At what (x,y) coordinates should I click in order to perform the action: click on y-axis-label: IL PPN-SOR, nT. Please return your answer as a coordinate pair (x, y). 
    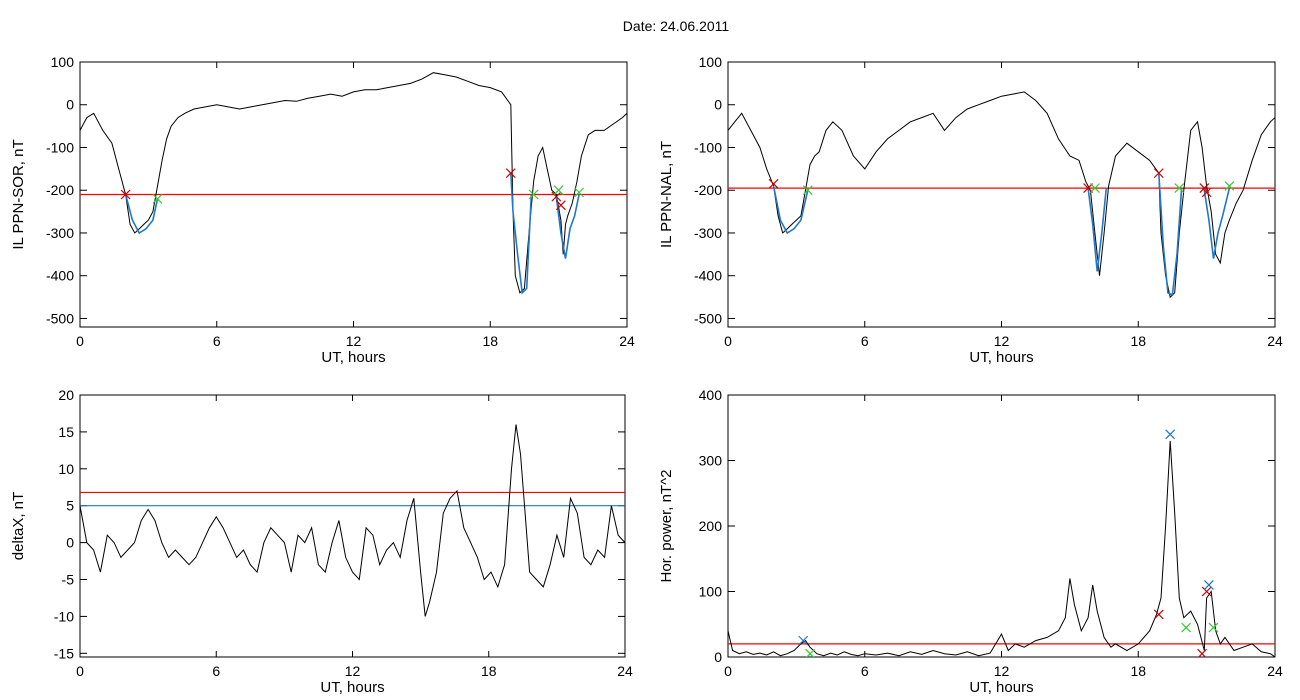
    Looking at the image, I should click on (18, 194).